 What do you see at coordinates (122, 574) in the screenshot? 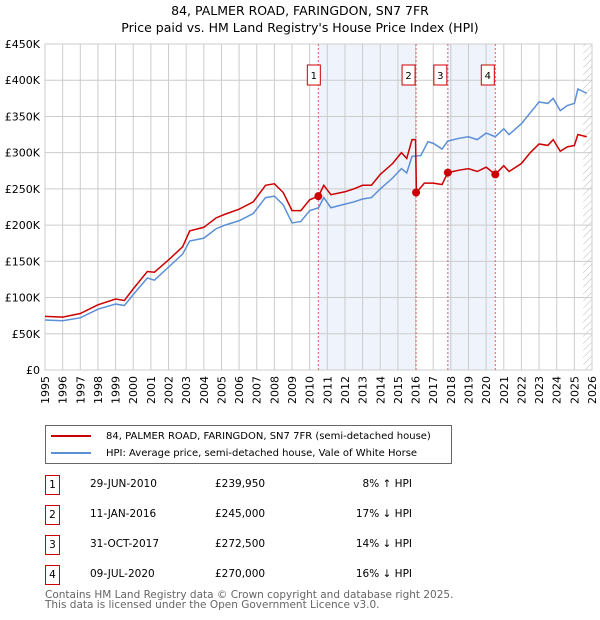
I see `sale-date: 09-JUL-2020` at bounding box center [122, 574].